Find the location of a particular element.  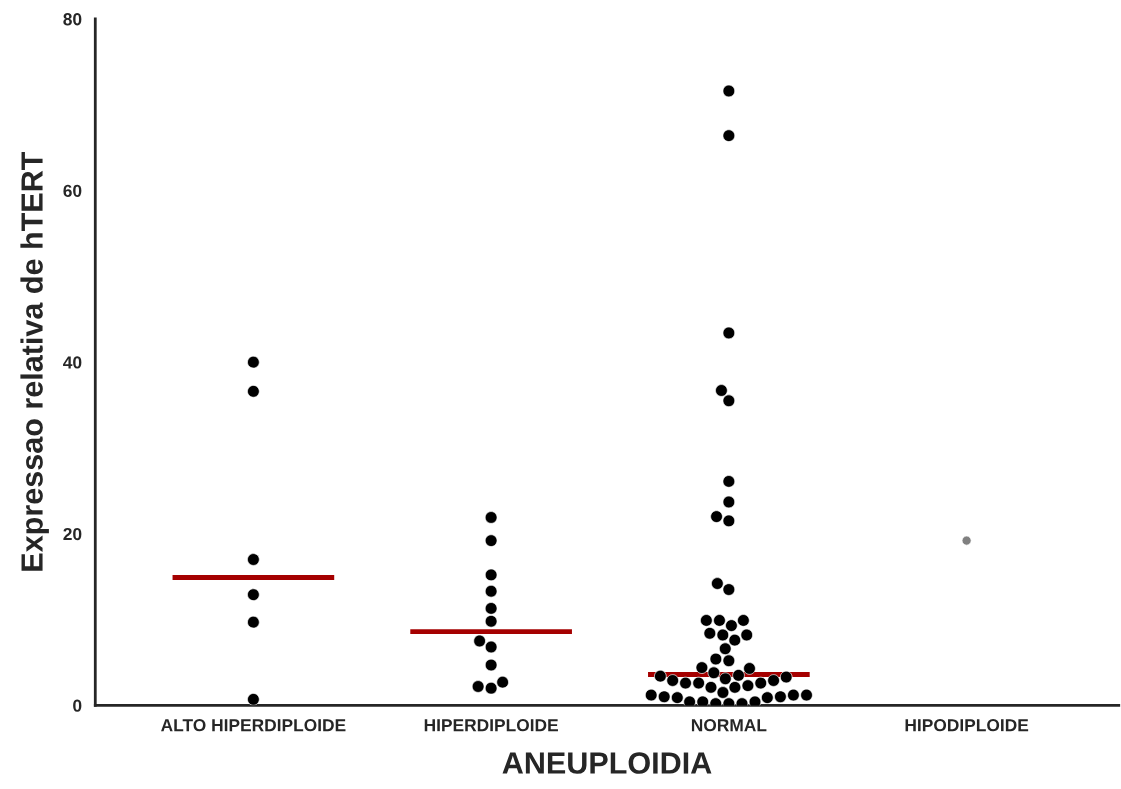

x-tick-label: NORMAL is located at coordinates (729, 725).